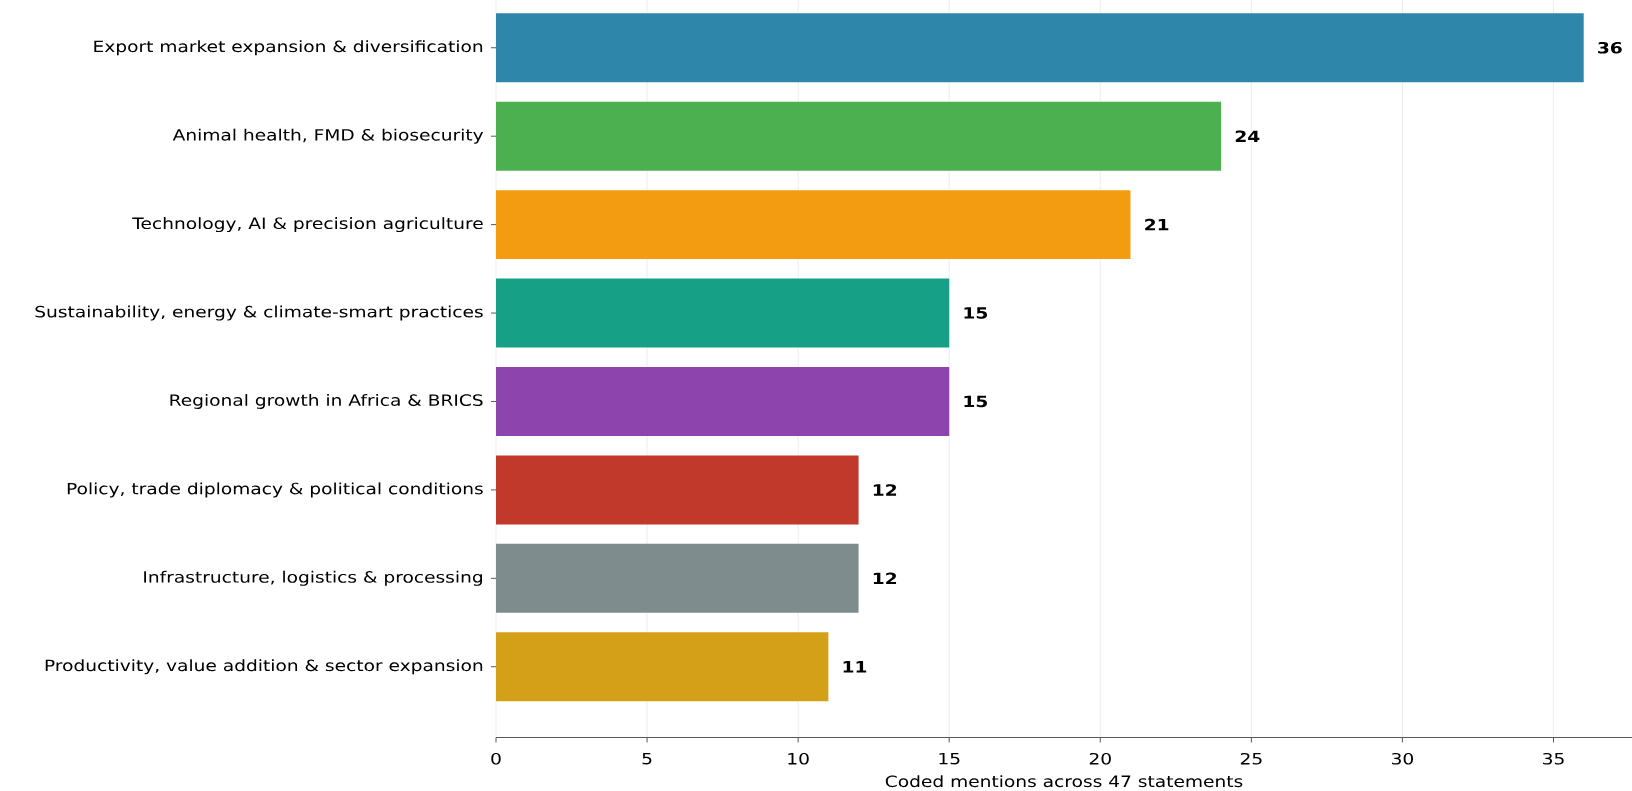 The height and width of the screenshot is (791, 1632). I want to click on x-tick-label: 0, so click(496, 758).